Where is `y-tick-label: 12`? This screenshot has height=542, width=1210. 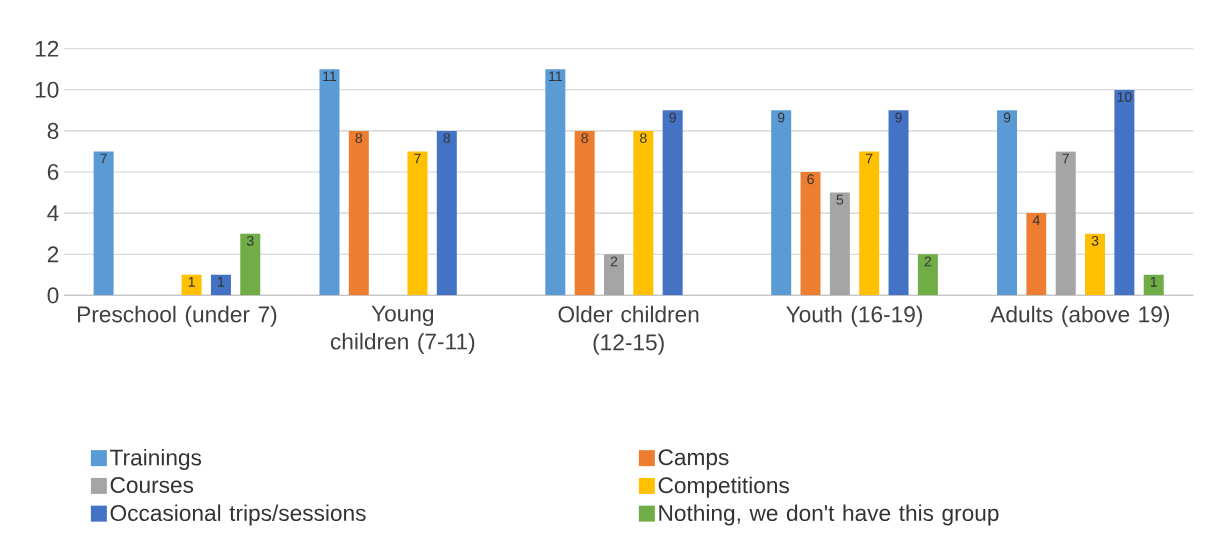
y-tick-label: 12 is located at coordinates (47, 48).